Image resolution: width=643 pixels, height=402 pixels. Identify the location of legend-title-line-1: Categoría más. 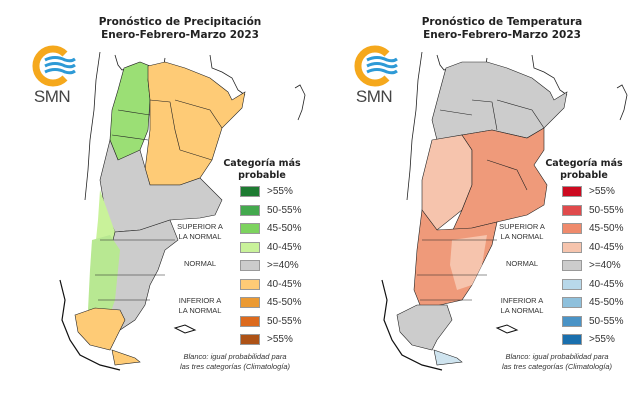
(584, 163).